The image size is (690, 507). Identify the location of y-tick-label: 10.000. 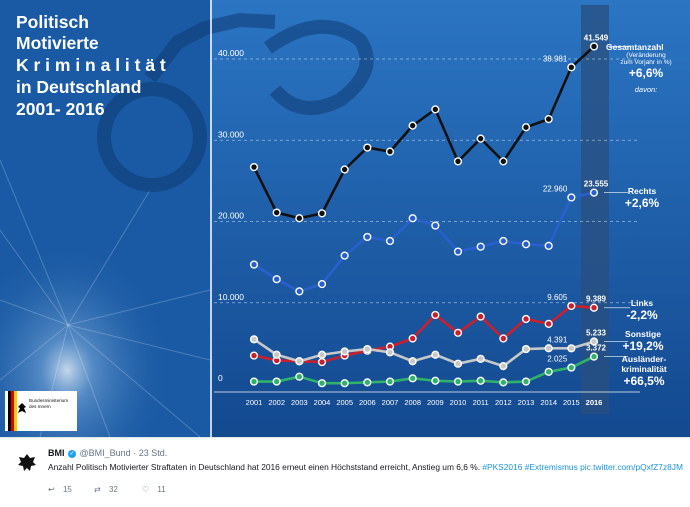
(231, 297).